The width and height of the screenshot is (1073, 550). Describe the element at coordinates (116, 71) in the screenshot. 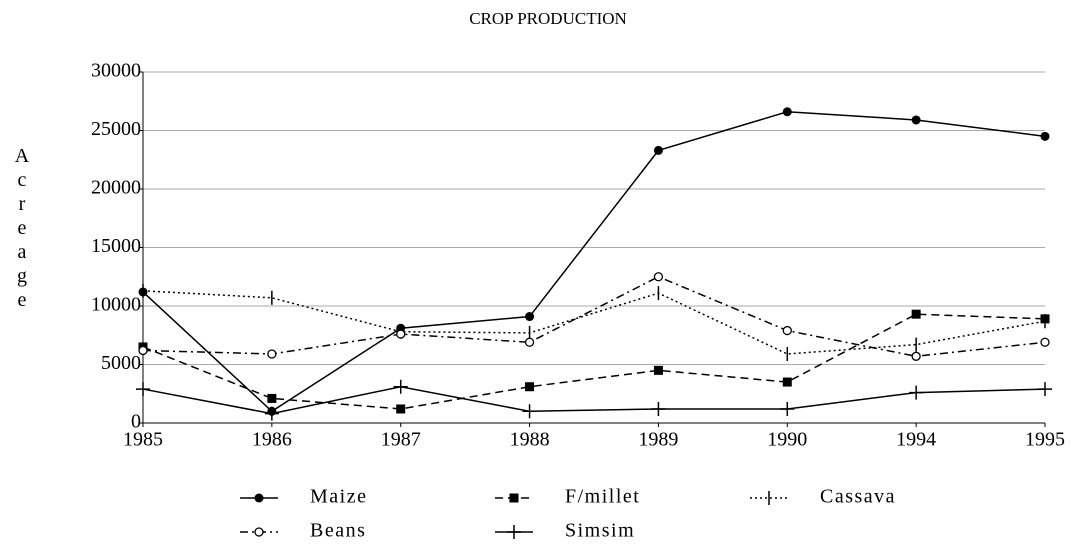

I see `y-tick-label: 30000` at that location.